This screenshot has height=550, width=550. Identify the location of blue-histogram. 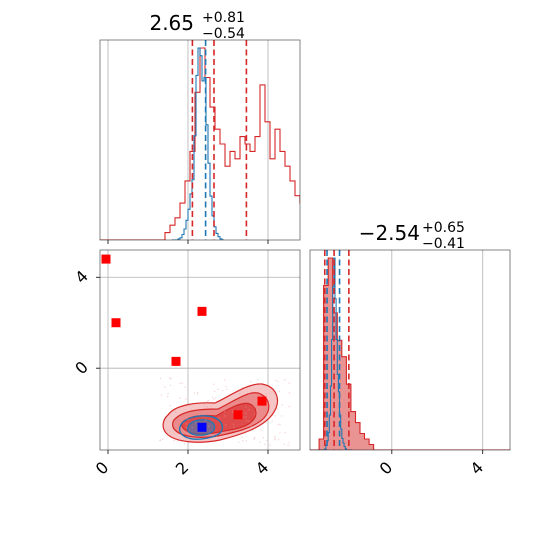
(335, 353).